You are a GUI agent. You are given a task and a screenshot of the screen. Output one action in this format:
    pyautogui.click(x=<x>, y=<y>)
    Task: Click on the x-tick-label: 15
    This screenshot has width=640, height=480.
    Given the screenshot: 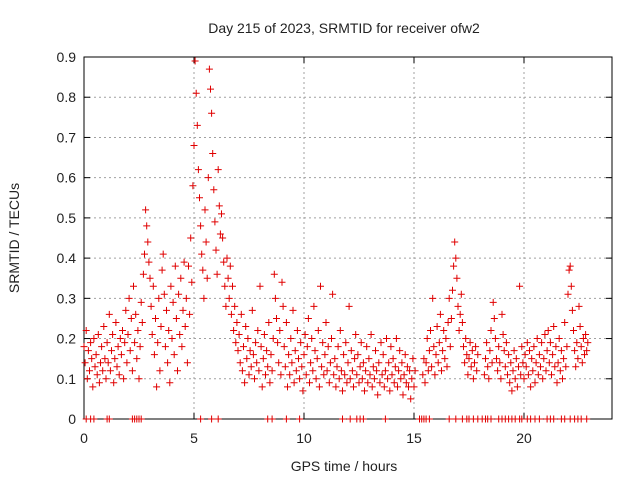 What is the action you would take?
    pyautogui.click(x=414, y=438)
    